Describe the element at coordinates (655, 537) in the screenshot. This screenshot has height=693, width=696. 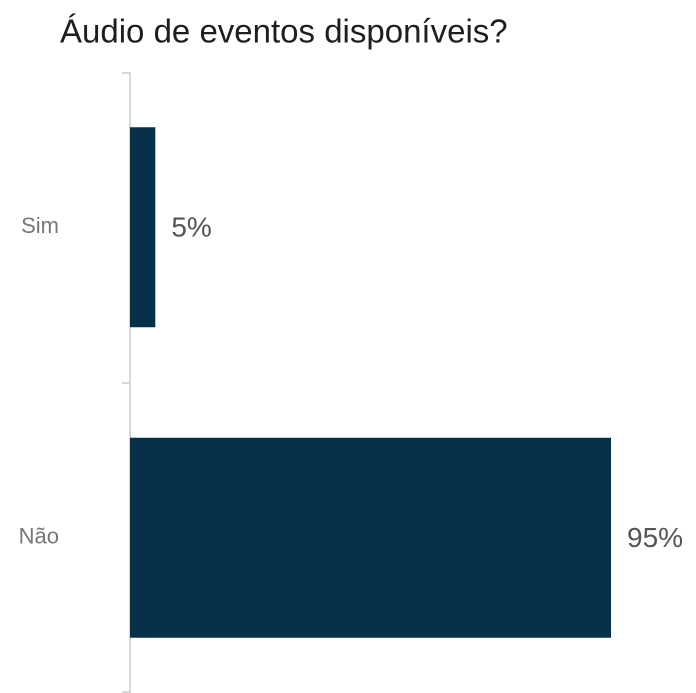
I see `value-label: 95%` at that location.